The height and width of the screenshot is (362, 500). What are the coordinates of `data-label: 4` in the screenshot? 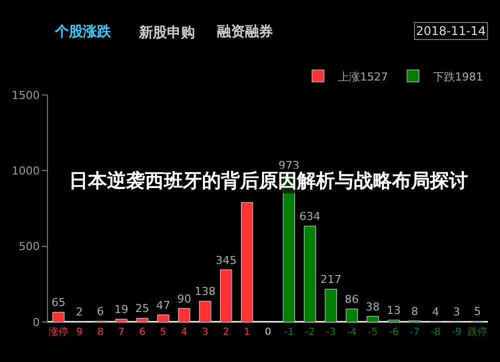 It's located at (436, 311).